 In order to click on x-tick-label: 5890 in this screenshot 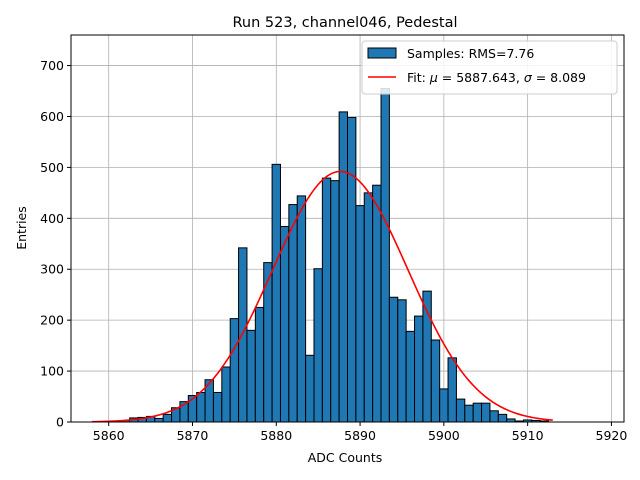, I will do `click(360, 435)`.